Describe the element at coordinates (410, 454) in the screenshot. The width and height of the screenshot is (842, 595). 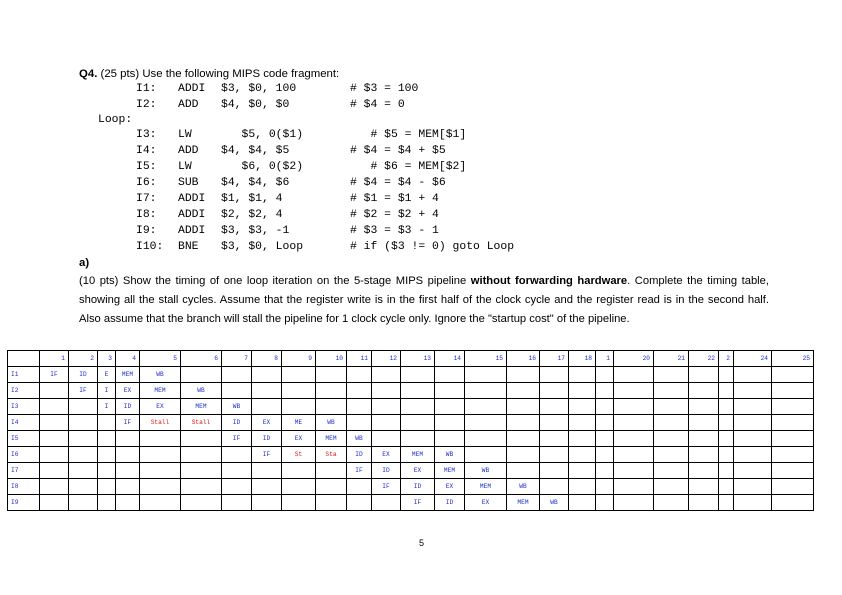
I see `table-row: I6 IF St Sta ID EX MEM WB` at that location.